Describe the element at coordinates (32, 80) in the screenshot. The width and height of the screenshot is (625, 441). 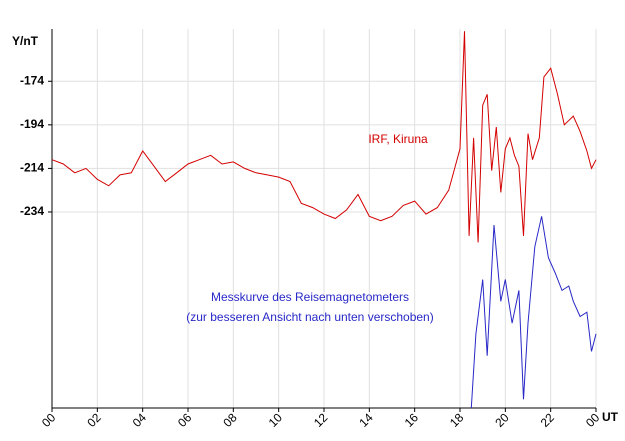
I see `y-tick-label: -174` at that location.